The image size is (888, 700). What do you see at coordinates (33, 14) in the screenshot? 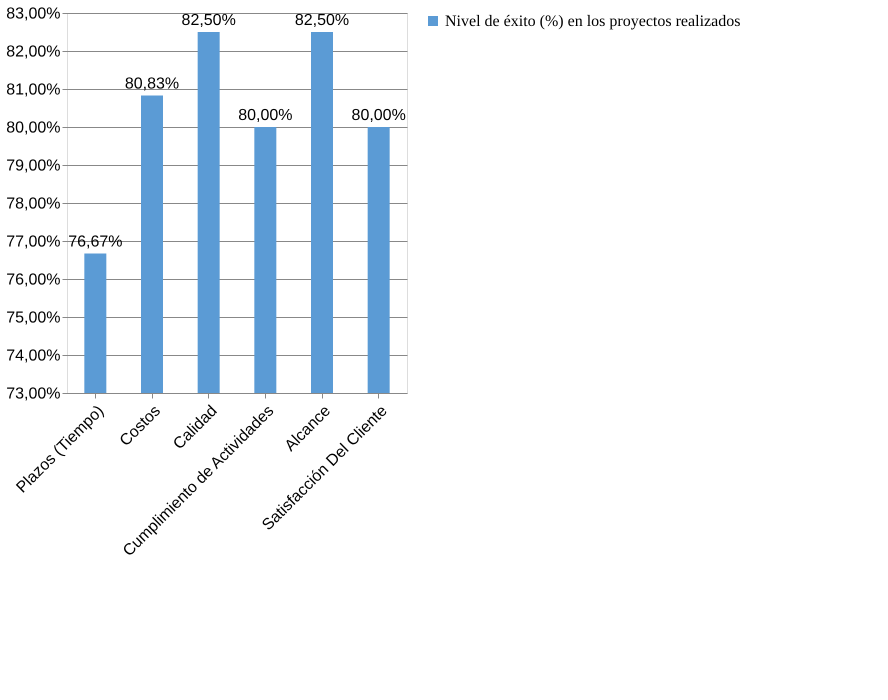
I see `y-tick-label: 83,00%` at bounding box center [33, 14].